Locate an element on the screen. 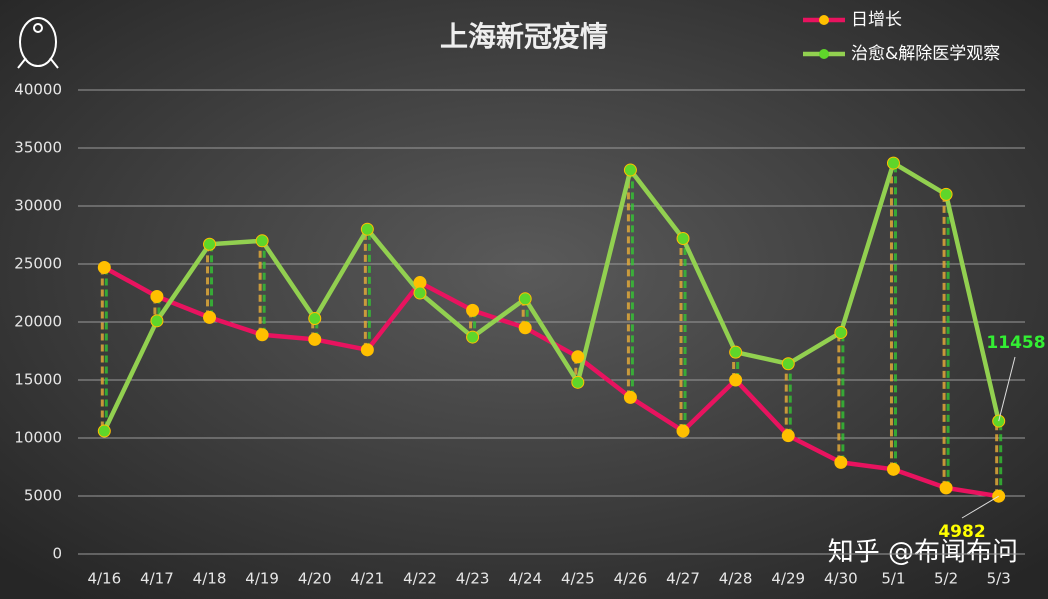 Image resolution: width=1048 pixels, height=599 pixels. x-tick-label: 4/21 is located at coordinates (368, 579).